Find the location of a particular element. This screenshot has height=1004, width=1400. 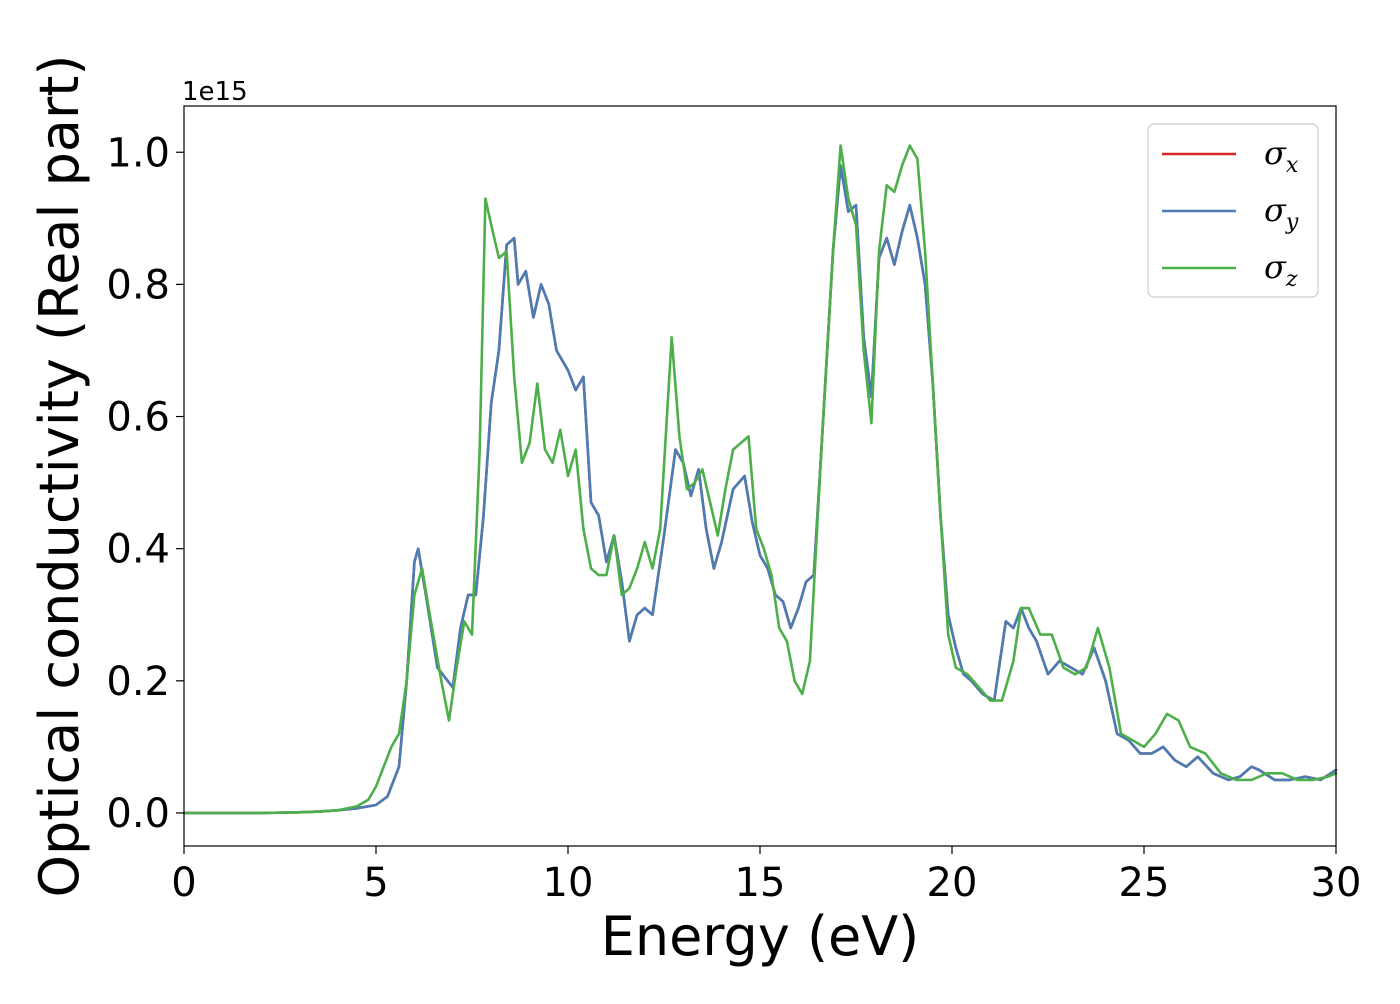

x-axis-ticks: 0 5 10 15 20 25 30 is located at coordinates (766, 876).